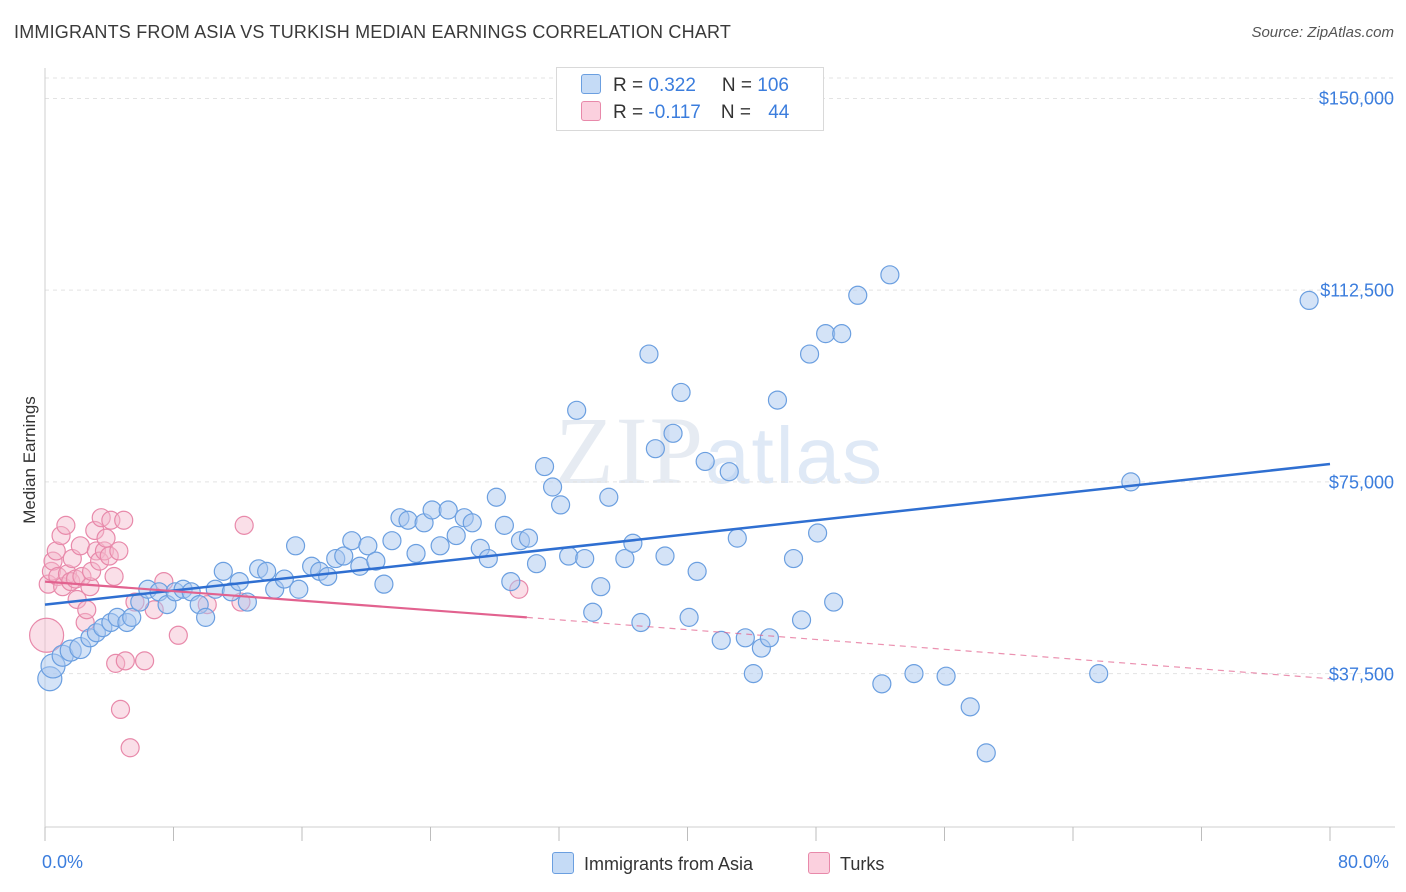 The height and width of the screenshot is (892, 1406). Describe the element at coordinates (674, 112) in the screenshot. I see `legend-turks-r-value: -0.117` at that location.